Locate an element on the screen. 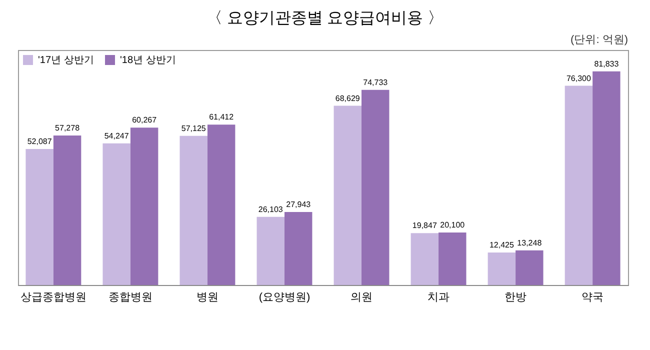 This screenshot has height=350, width=650. data-label: 76,300 is located at coordinates (579, 78).